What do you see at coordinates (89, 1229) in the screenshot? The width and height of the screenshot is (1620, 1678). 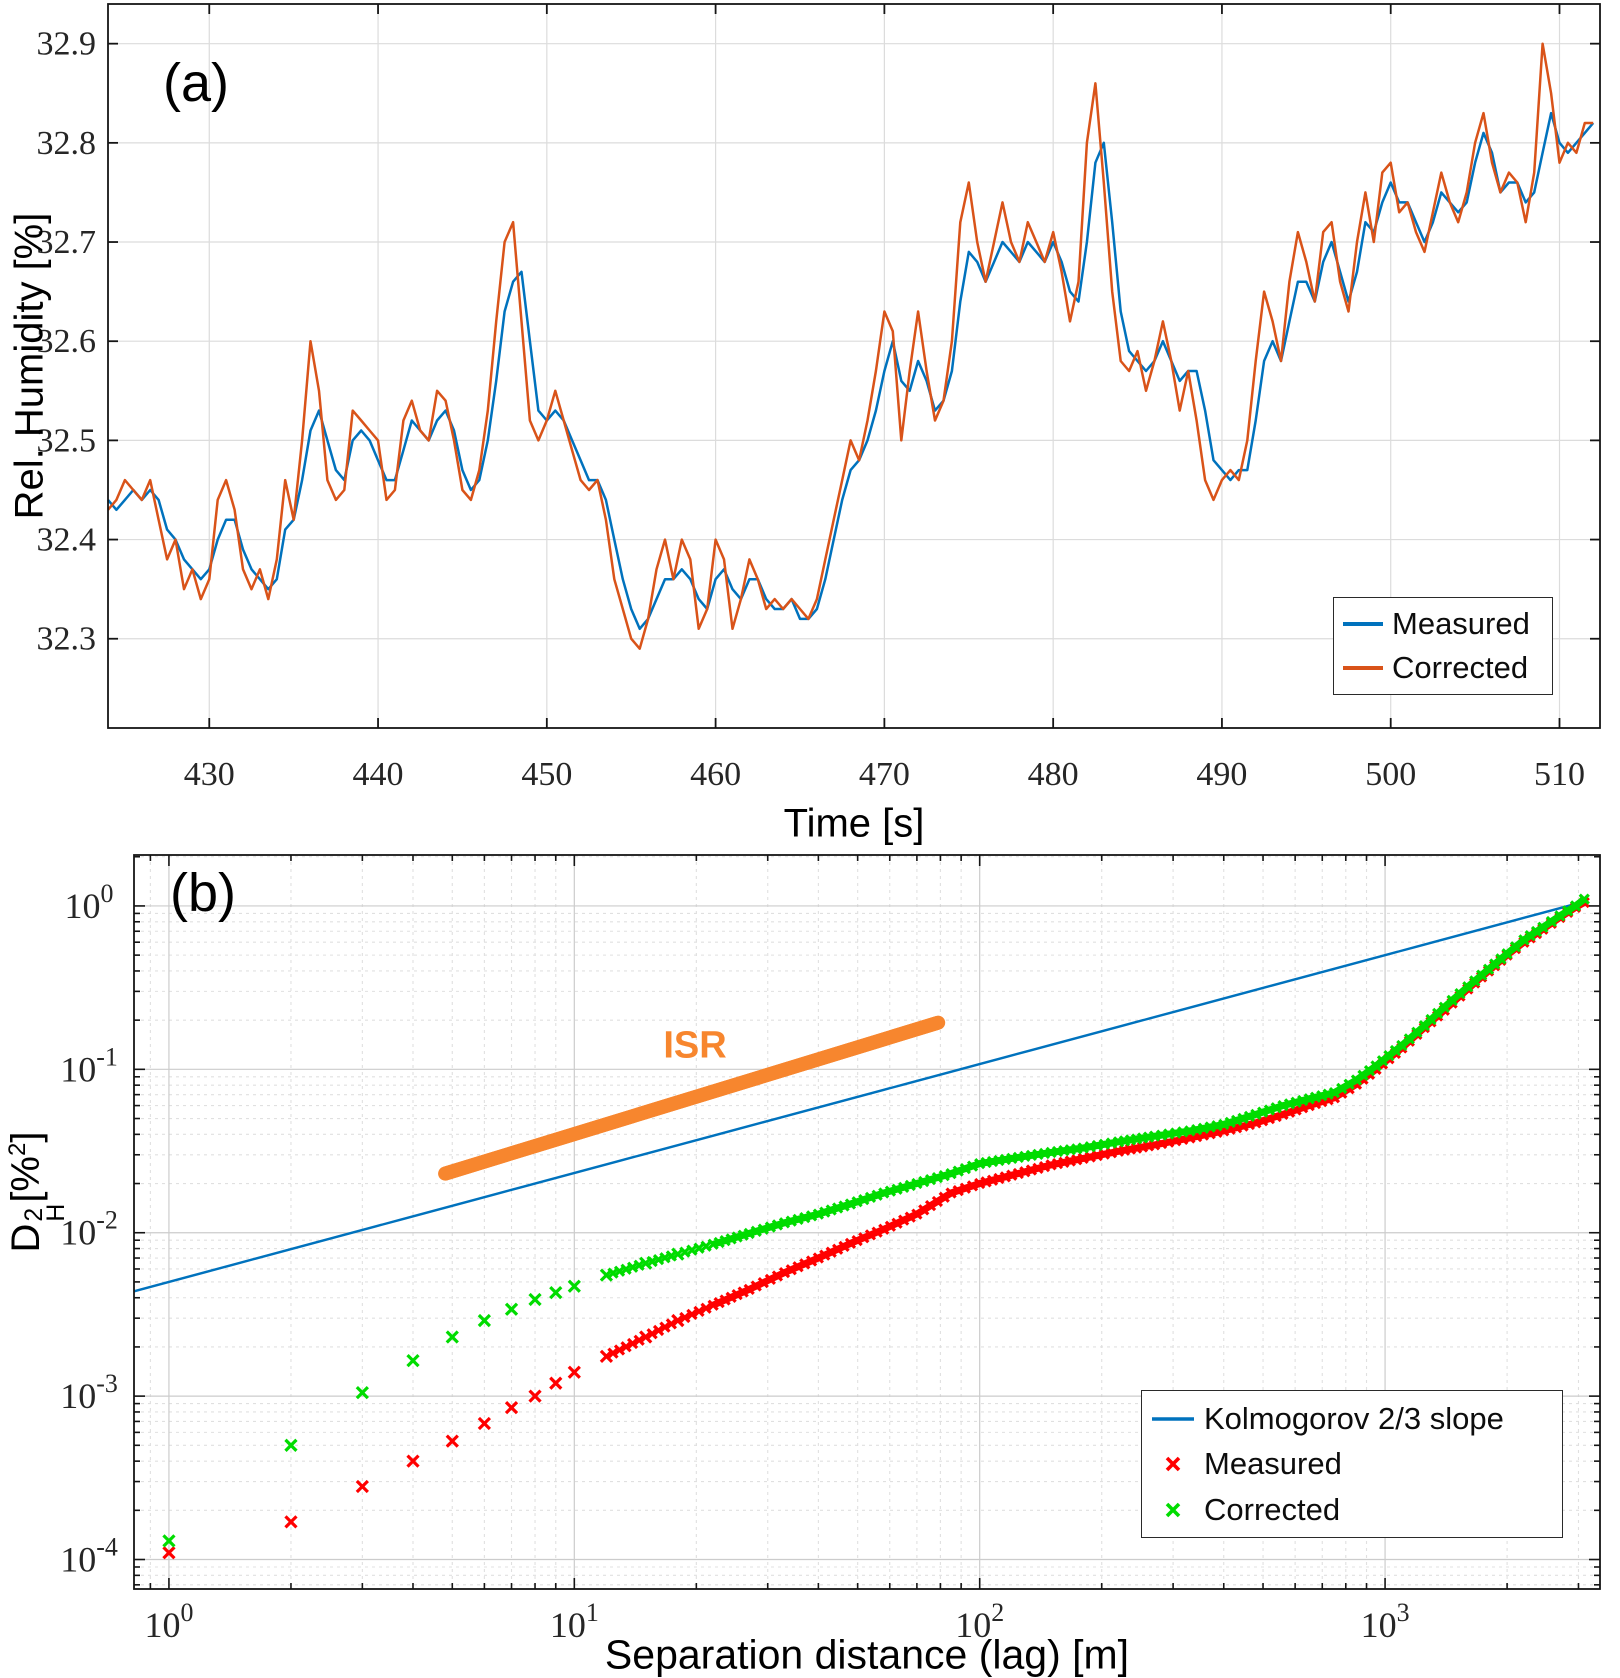 I see `svg-text: 10⁻²` at bounding box center [89, 1229].